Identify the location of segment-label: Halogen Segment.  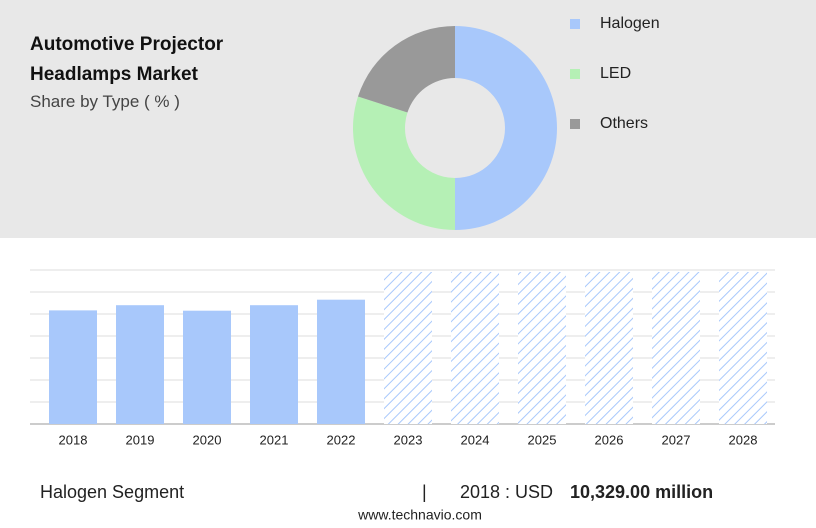
(112, 492).